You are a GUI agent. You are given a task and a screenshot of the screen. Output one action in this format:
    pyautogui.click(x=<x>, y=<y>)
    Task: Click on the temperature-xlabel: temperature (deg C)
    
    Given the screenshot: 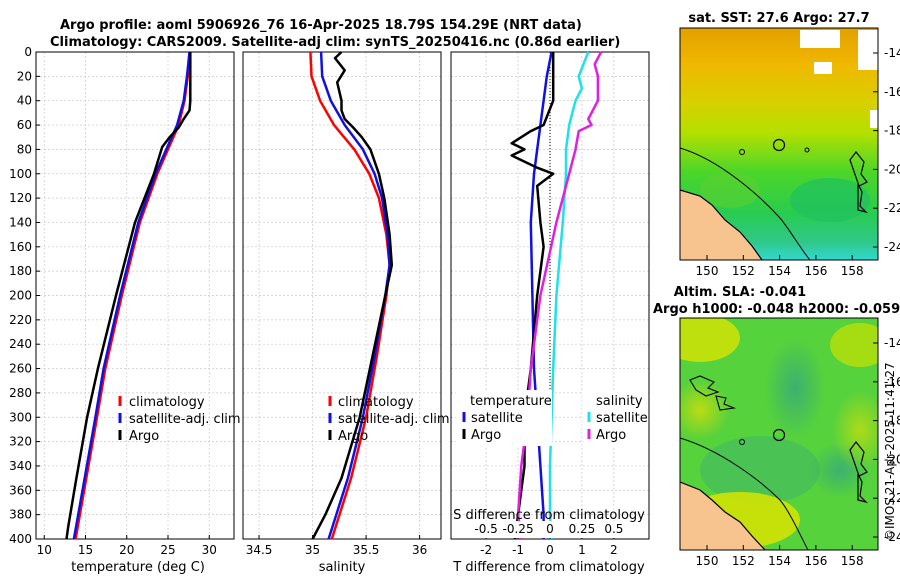 What is the action you would take?
    pyautogui.click(x=138, y=567)
    